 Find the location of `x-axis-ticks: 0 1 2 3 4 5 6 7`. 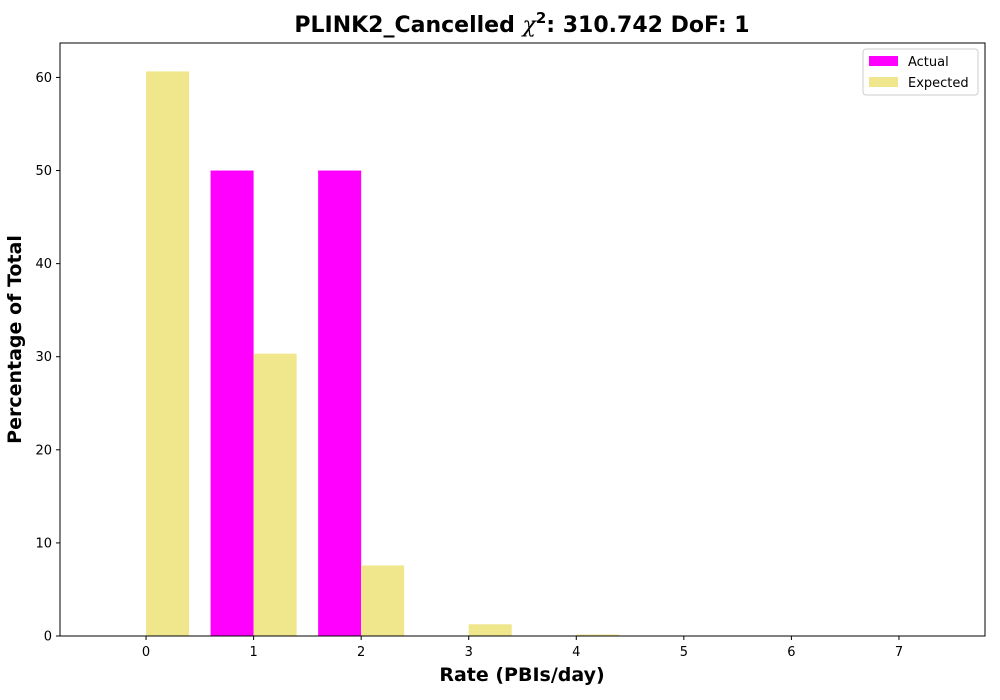

x-axis-ticks: 0 1 2 3 4 5 6 7 is located at coordinates (522, 648).